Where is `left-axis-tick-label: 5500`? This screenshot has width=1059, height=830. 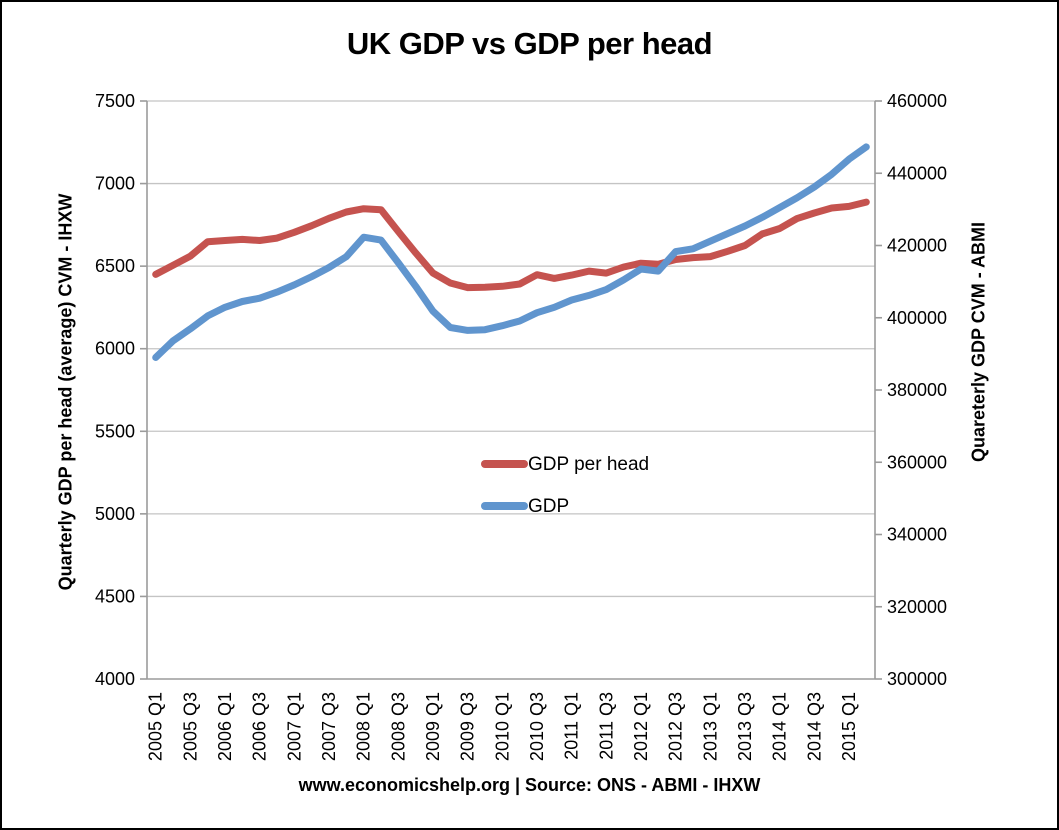
left-axis-tick-label: 5500 is located at coordinates (115, 431).